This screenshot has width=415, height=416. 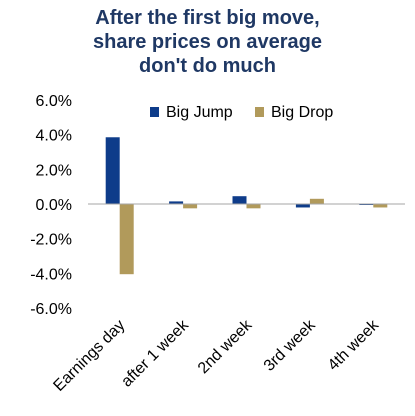 What do you see at coordinates (199, 112) in the screenshot?
I see `legend-label-big-jump: Big Jump` at bounding box center [199, 112].